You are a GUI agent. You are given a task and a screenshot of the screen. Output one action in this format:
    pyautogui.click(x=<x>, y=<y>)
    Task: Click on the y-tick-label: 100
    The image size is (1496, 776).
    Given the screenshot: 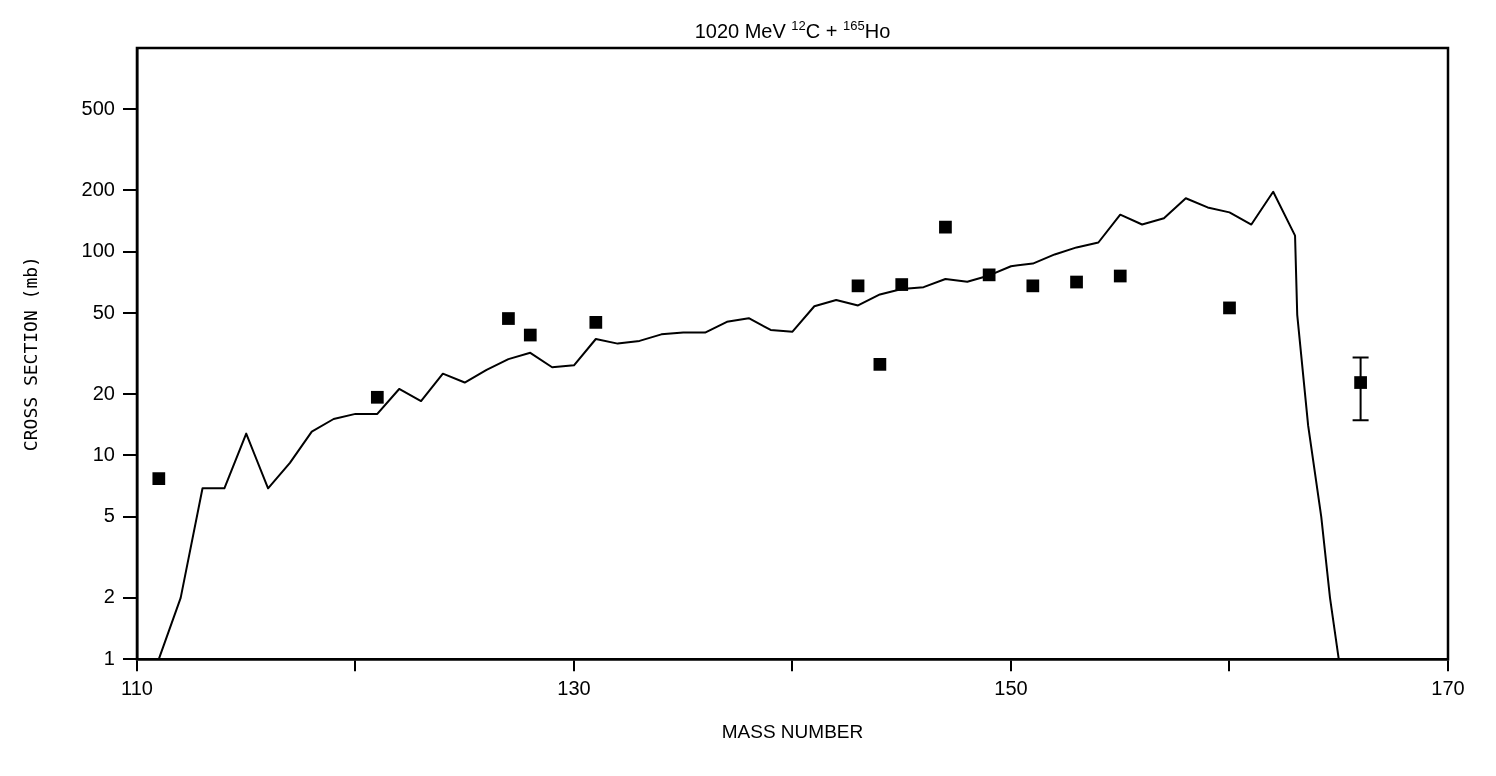 What is the action you would take?
    pyautogui.click(x=98, y=250)
    